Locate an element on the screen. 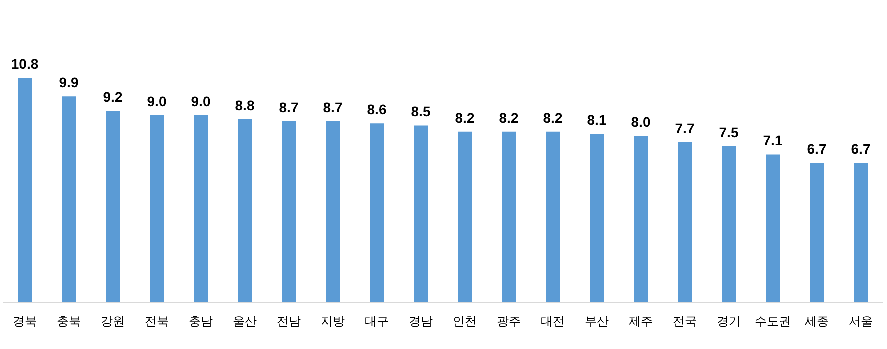  x-tick-label: 경기 is located at coordinates (729, 321).